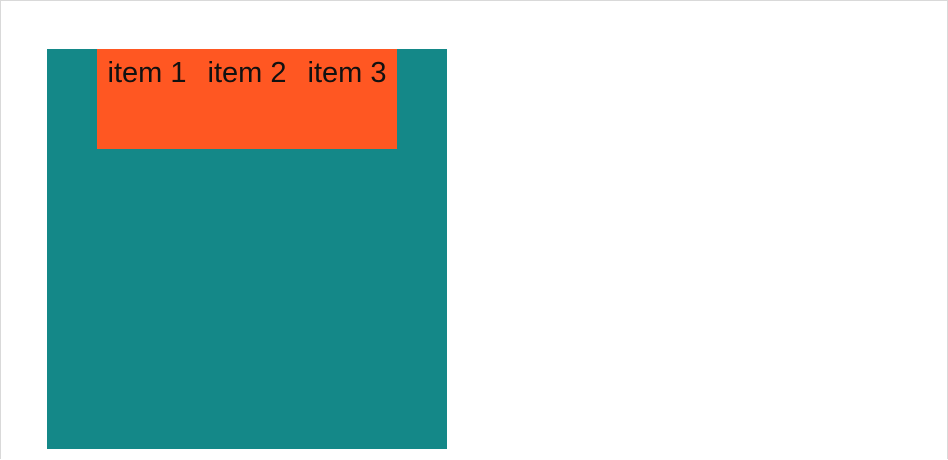 The width and height of the screenshot is (948, 460). What do you see at coordinates (147, 73) in the screenshot?
I see `flex-item-1: item 1` at bounding box center [147, 73].